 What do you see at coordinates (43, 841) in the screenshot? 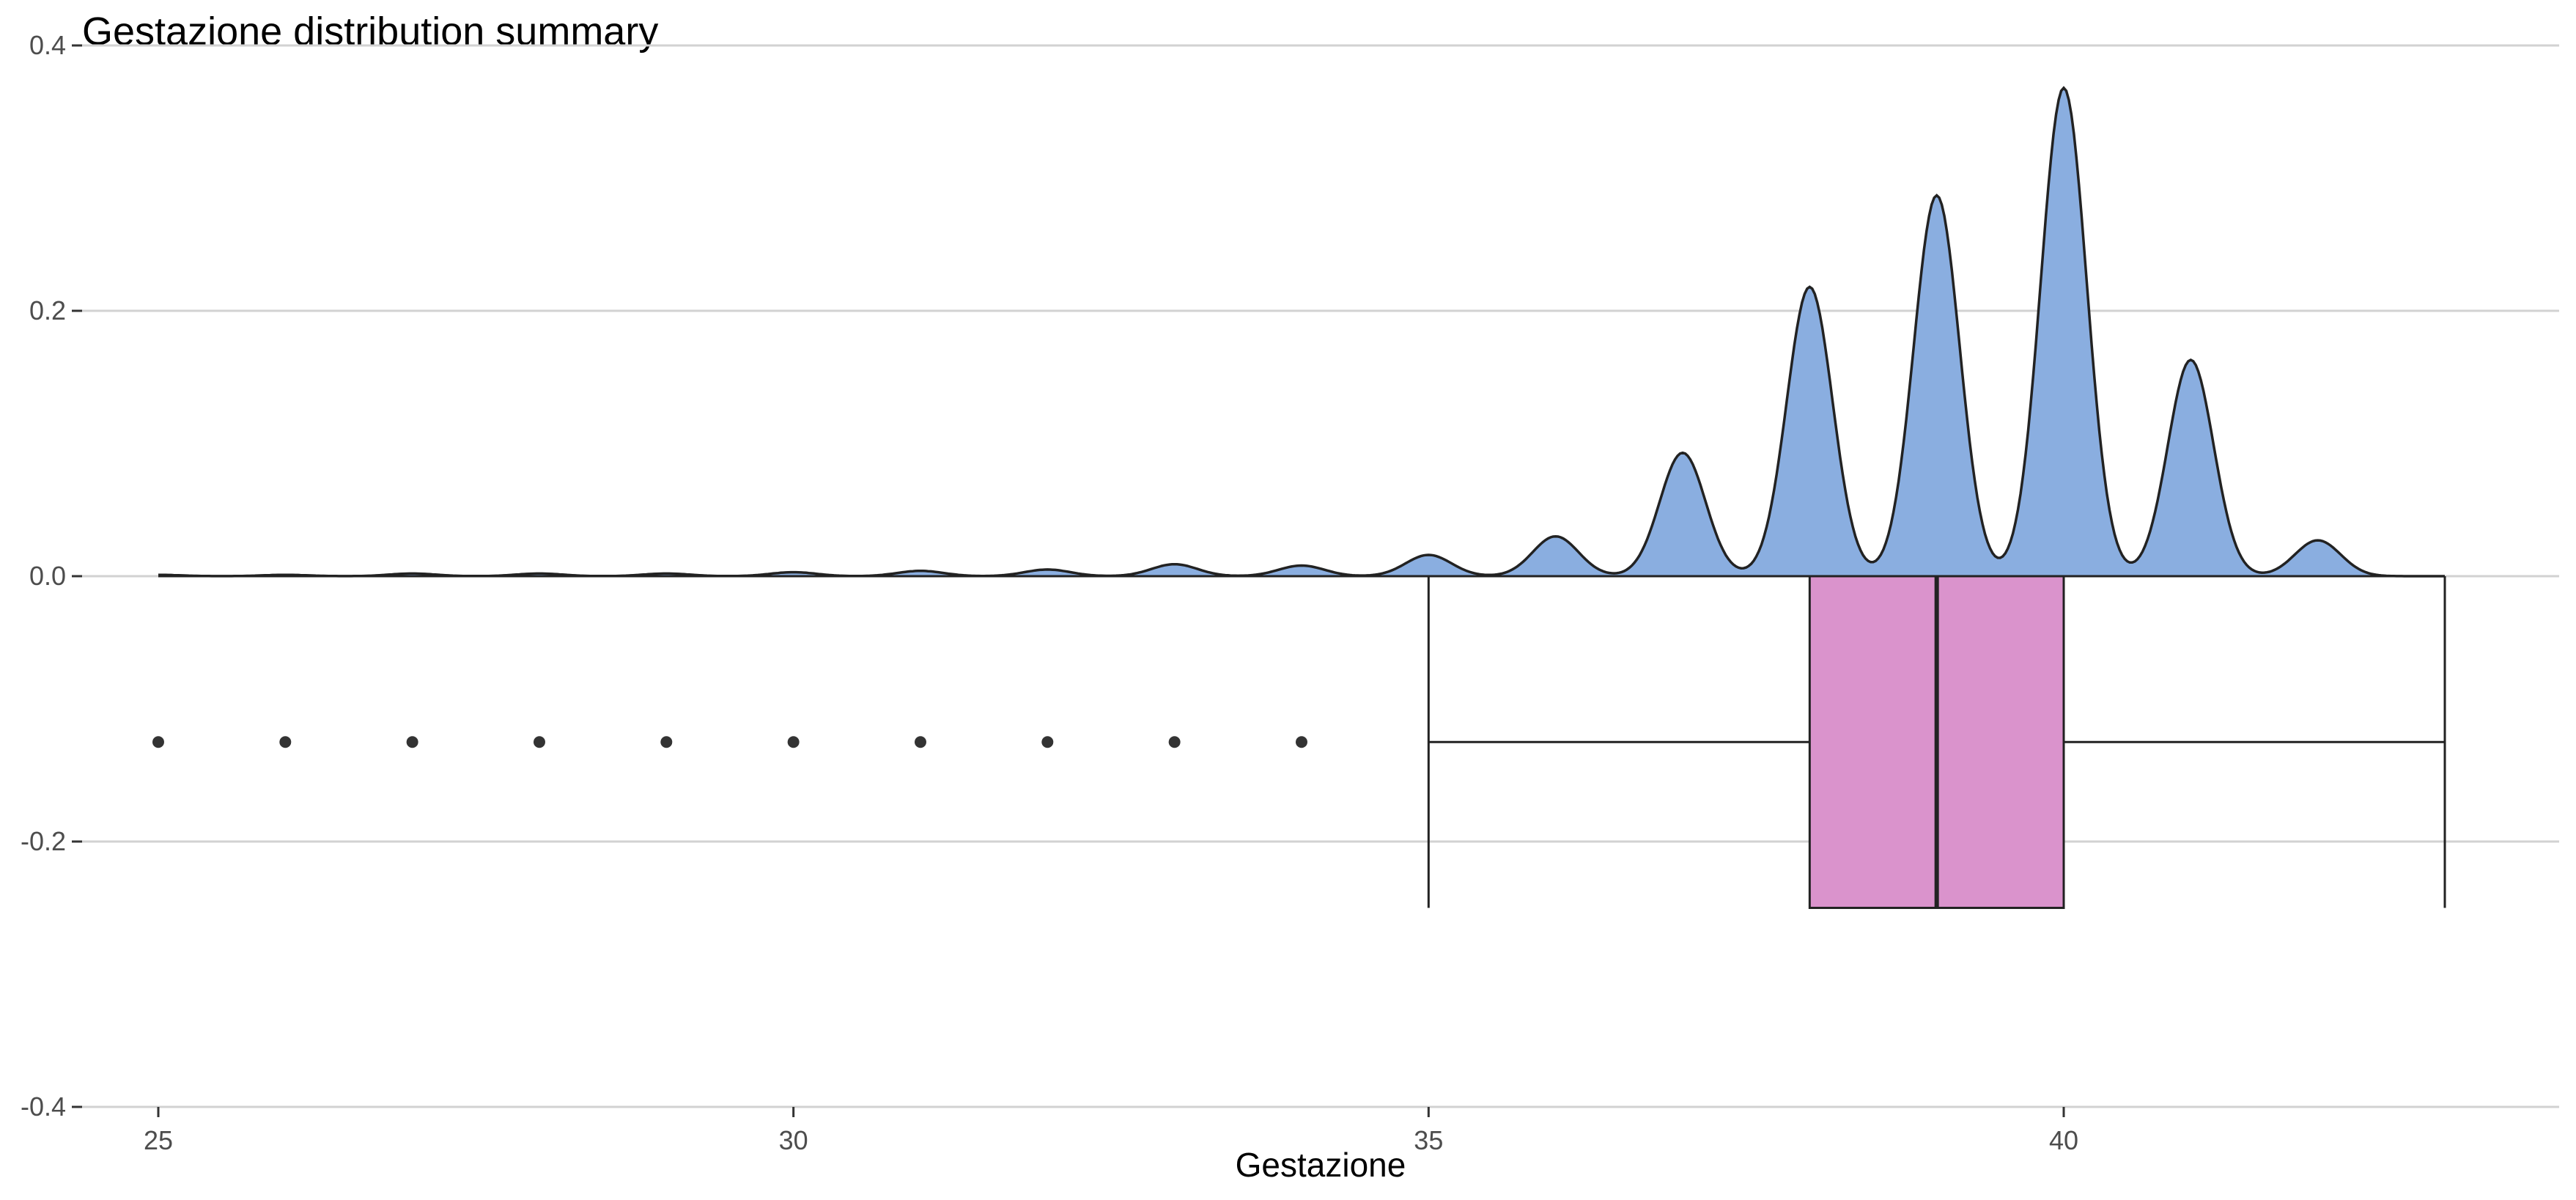
I see `y-tick-label: -0.2` at bounding box center [43, 841].